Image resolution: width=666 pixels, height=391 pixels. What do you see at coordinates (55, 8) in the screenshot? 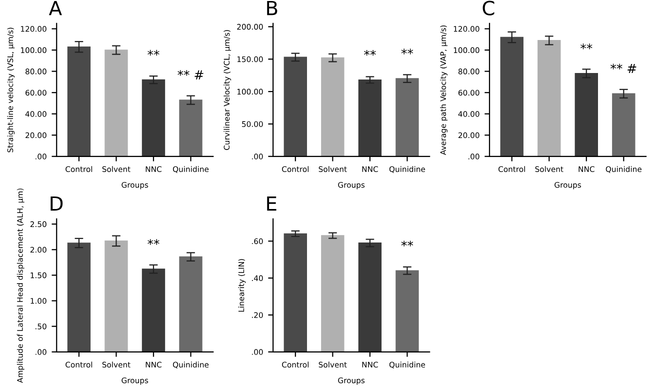
I see `chart-title: A` at bounding box center [55, 8].